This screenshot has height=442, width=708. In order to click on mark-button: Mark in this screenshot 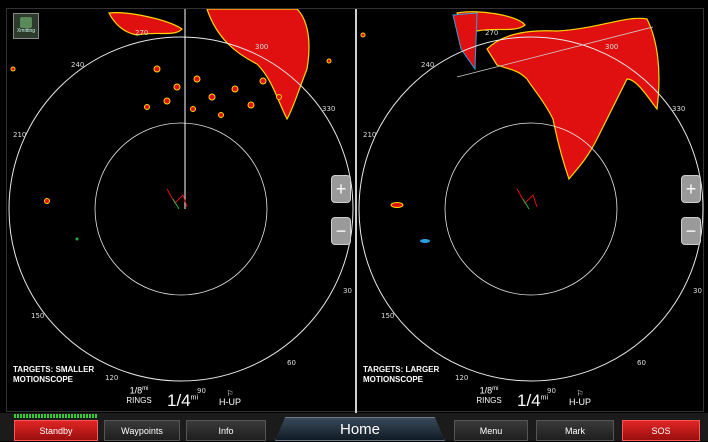, I will do `click(575, 430)`.